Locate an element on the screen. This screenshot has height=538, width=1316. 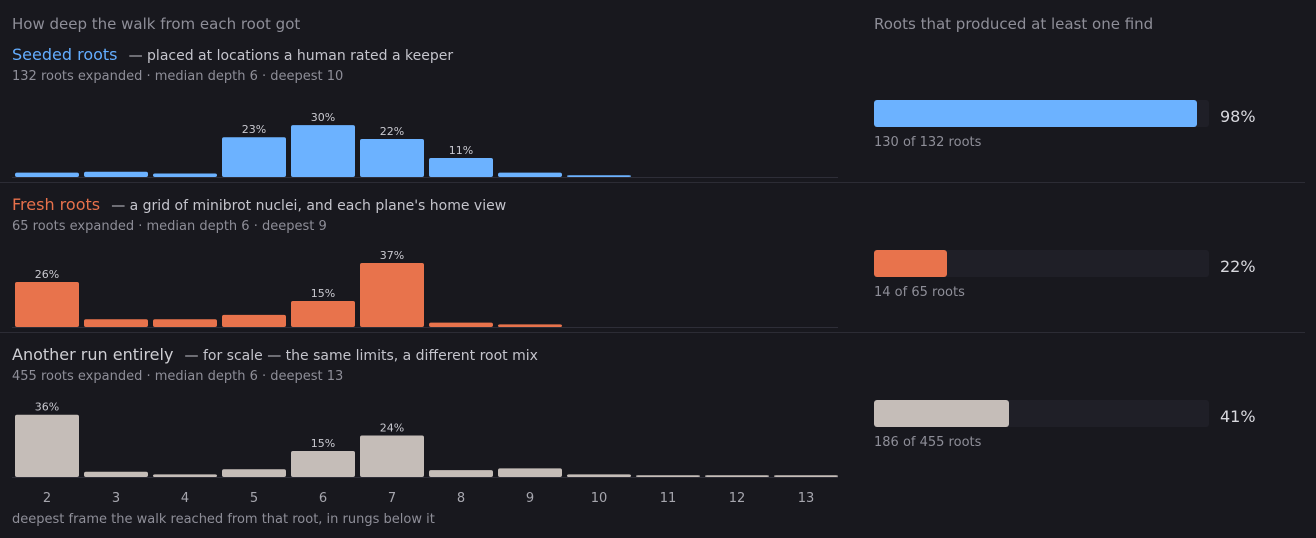
histogram-heading: How deep the walk from each root got is located at coordinates (156, 24).